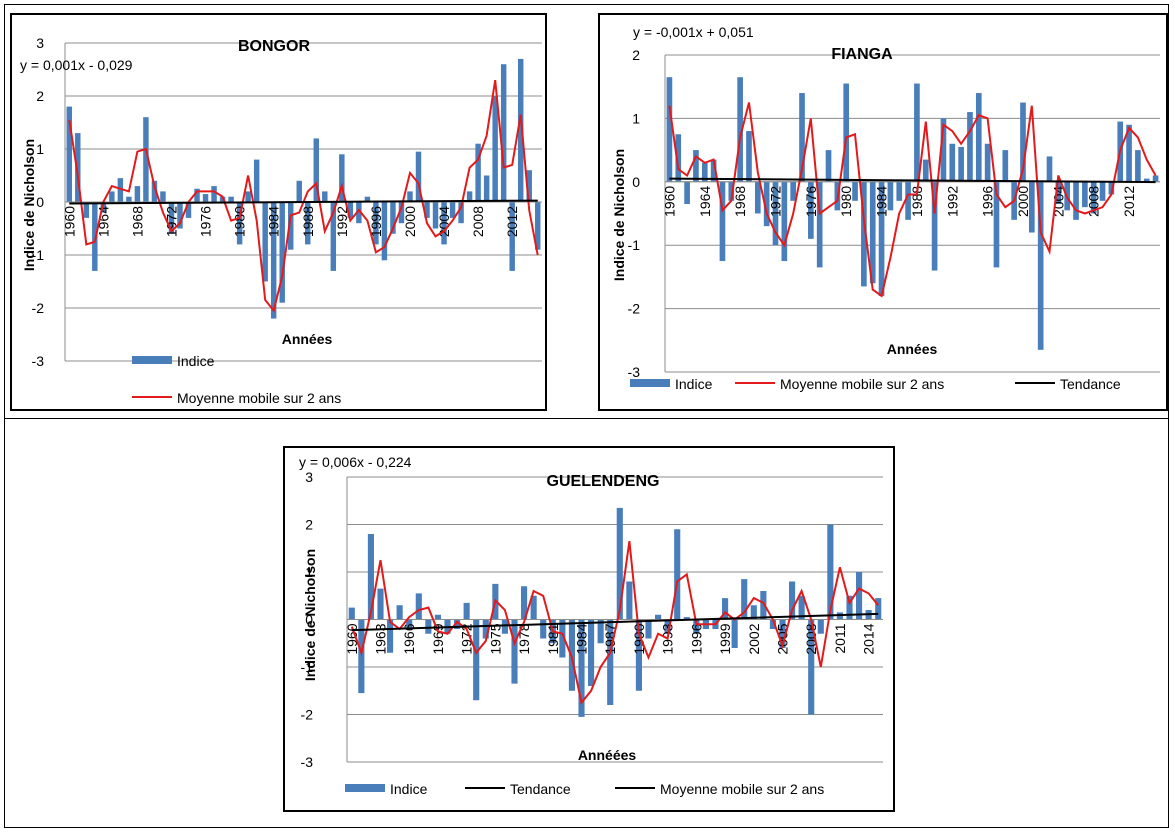  I want to click on bar-1999, so click(401, 213).